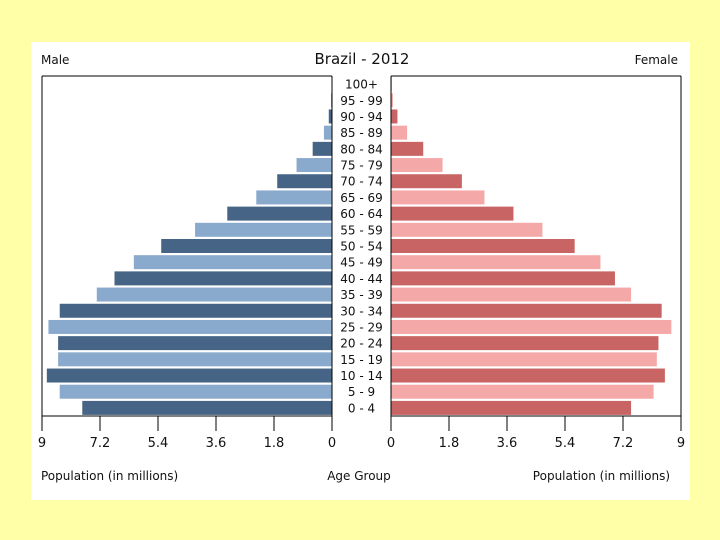 The image size is (720, 540). What do you see at coordinates (42, 443) in the screenshot?
I see `male-tick-label: 9` at bounding box center [42, 443].